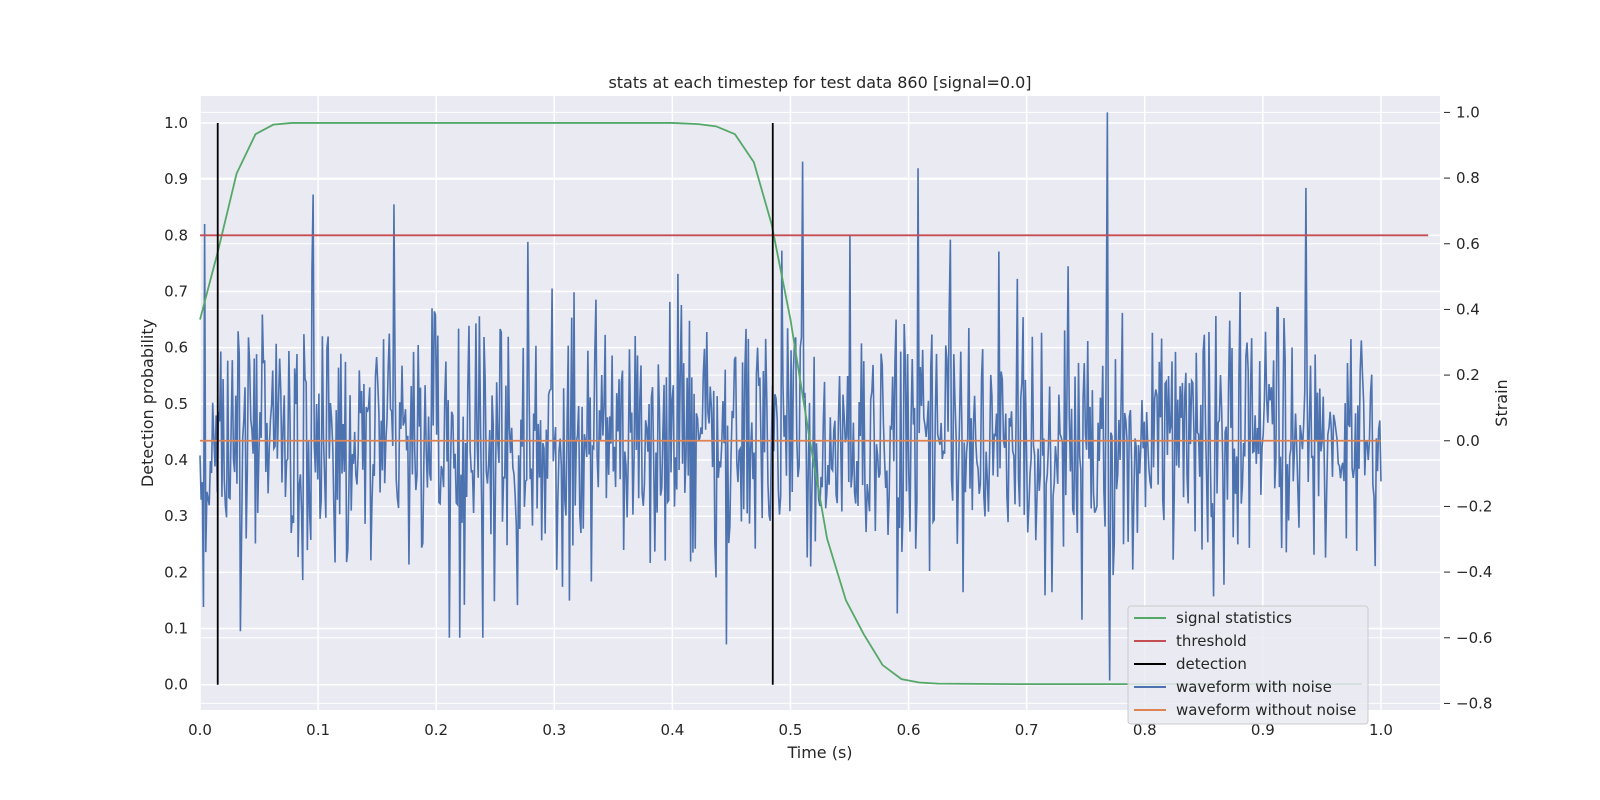  Describe the element at coordinates (1027, 730) in the screenshot. I see `x-tick-label: 0.7` at that location.